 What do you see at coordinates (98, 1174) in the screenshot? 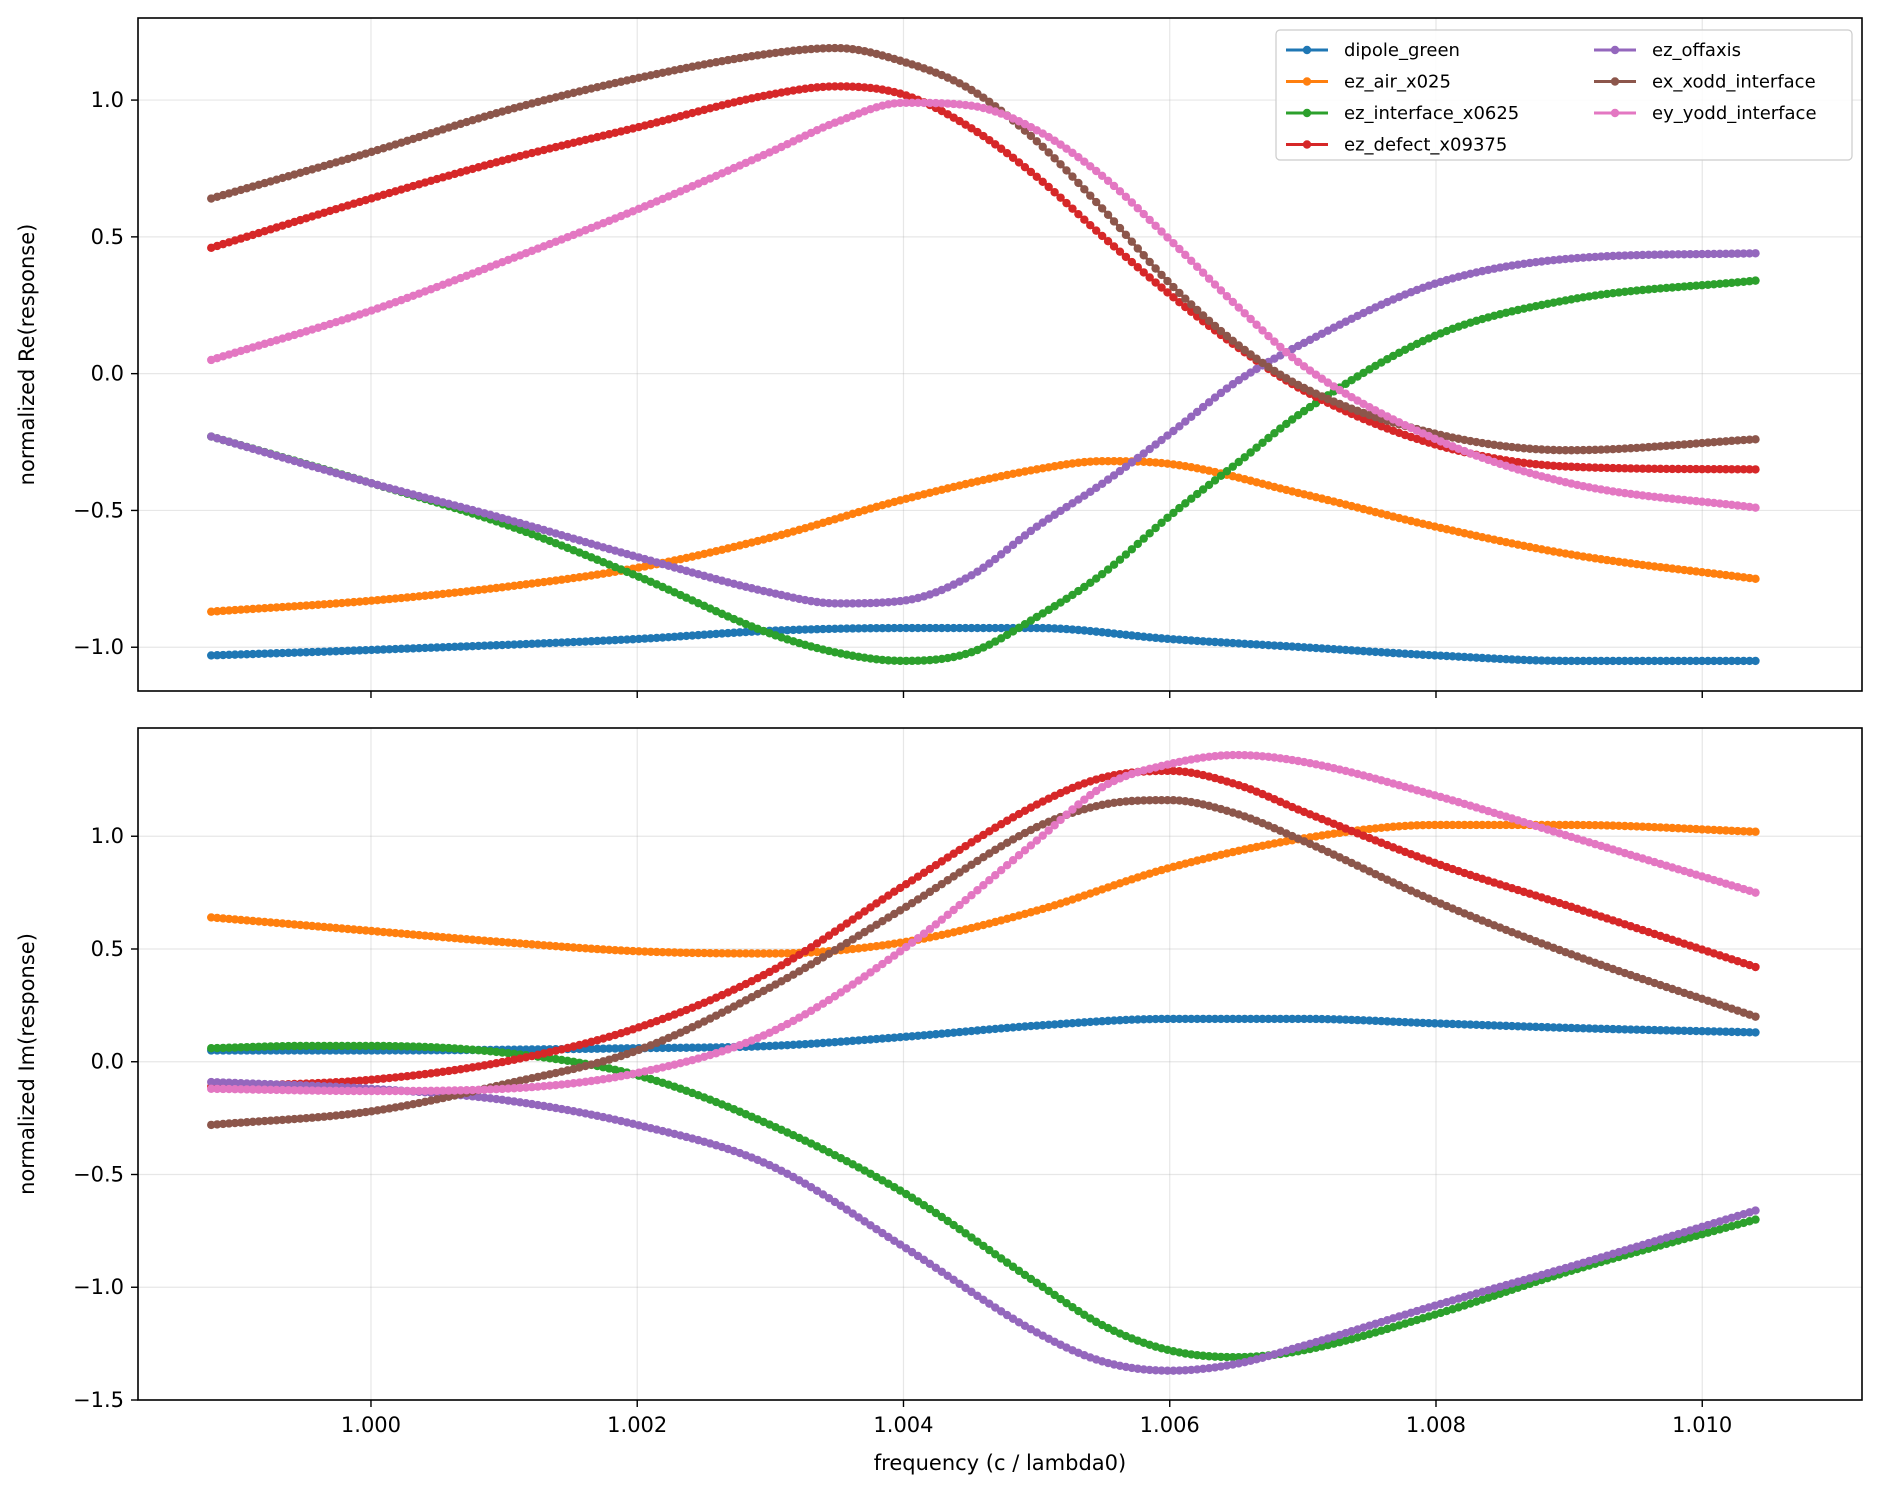
I see `y-tick-label: −0.5` at bounding box center [98, 1174].